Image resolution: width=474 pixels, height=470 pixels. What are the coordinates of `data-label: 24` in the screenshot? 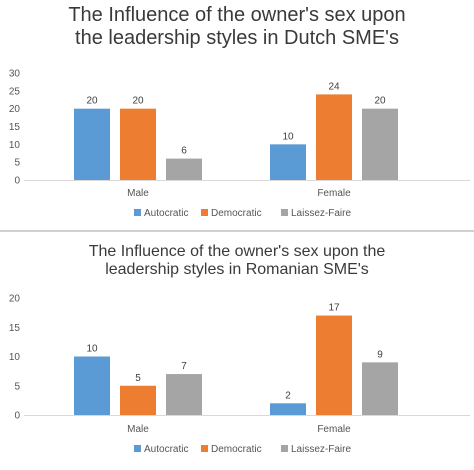 It's located at (334, 86).